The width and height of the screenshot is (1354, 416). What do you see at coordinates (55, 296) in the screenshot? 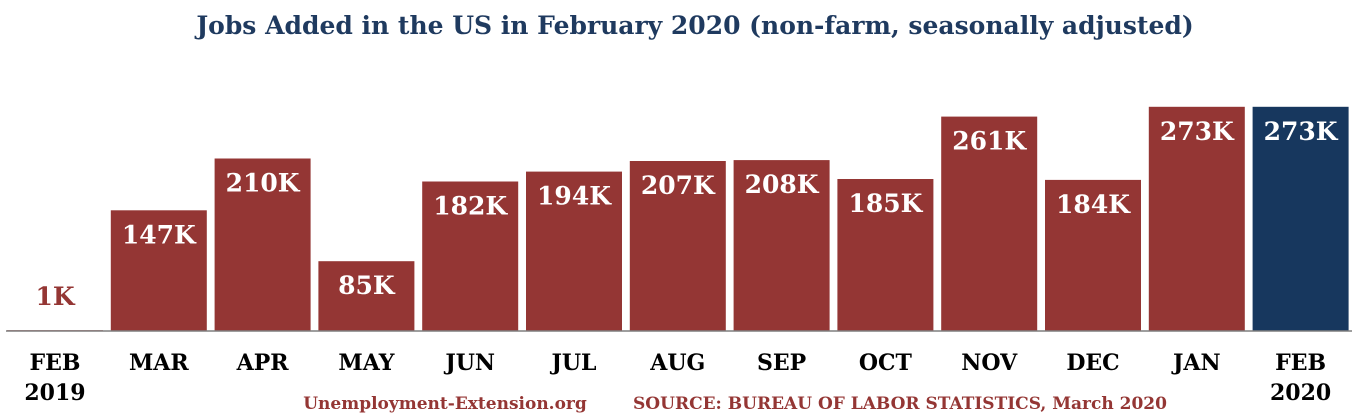
I see `data-label-0: 1K` at bounding box center [55, 296].